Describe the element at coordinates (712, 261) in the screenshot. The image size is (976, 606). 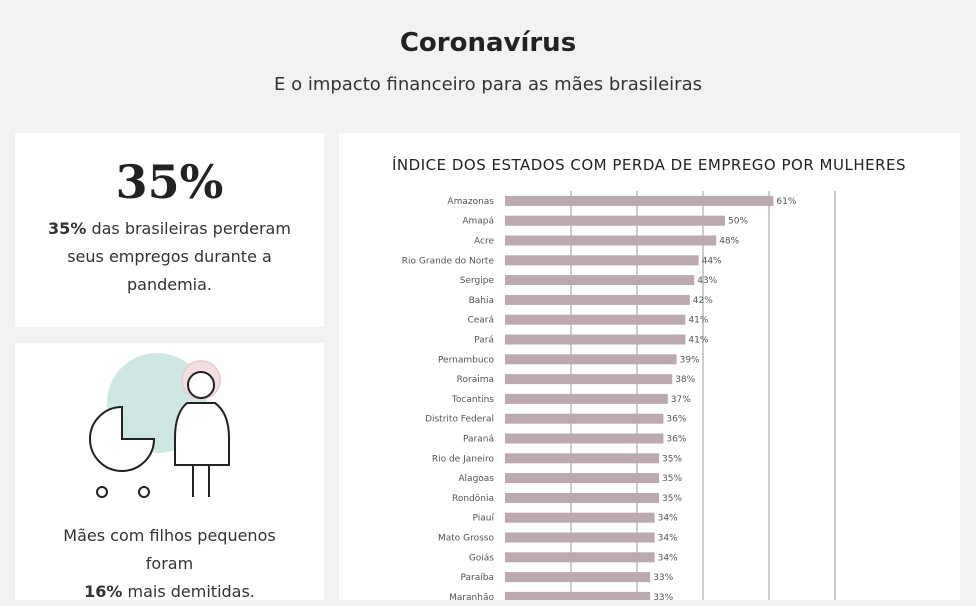
I see `value-label: 44%` at that location.